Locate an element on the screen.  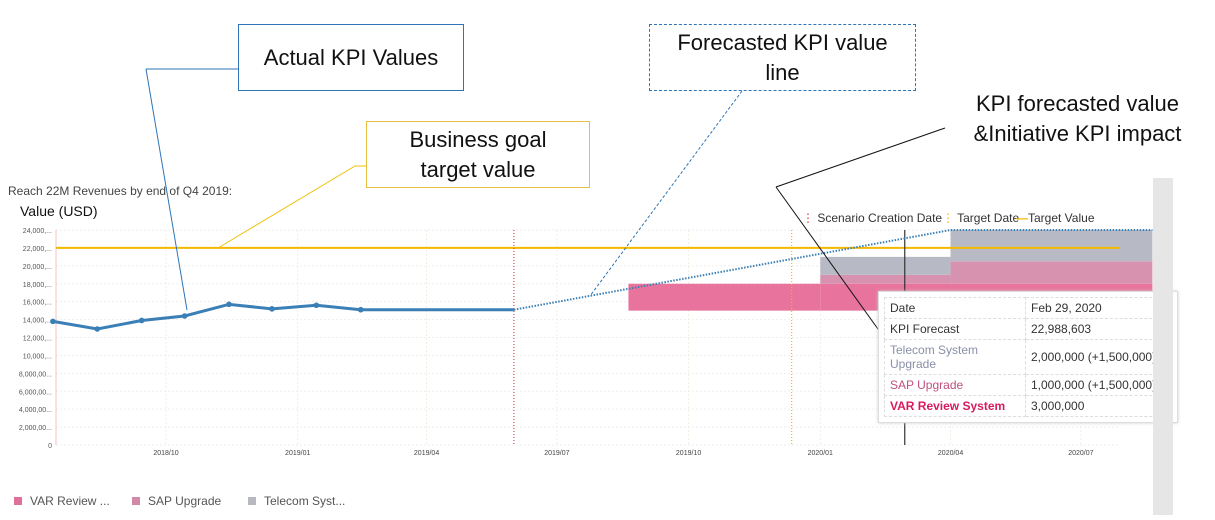
scrollbar is located at coordinates (1163, 346).